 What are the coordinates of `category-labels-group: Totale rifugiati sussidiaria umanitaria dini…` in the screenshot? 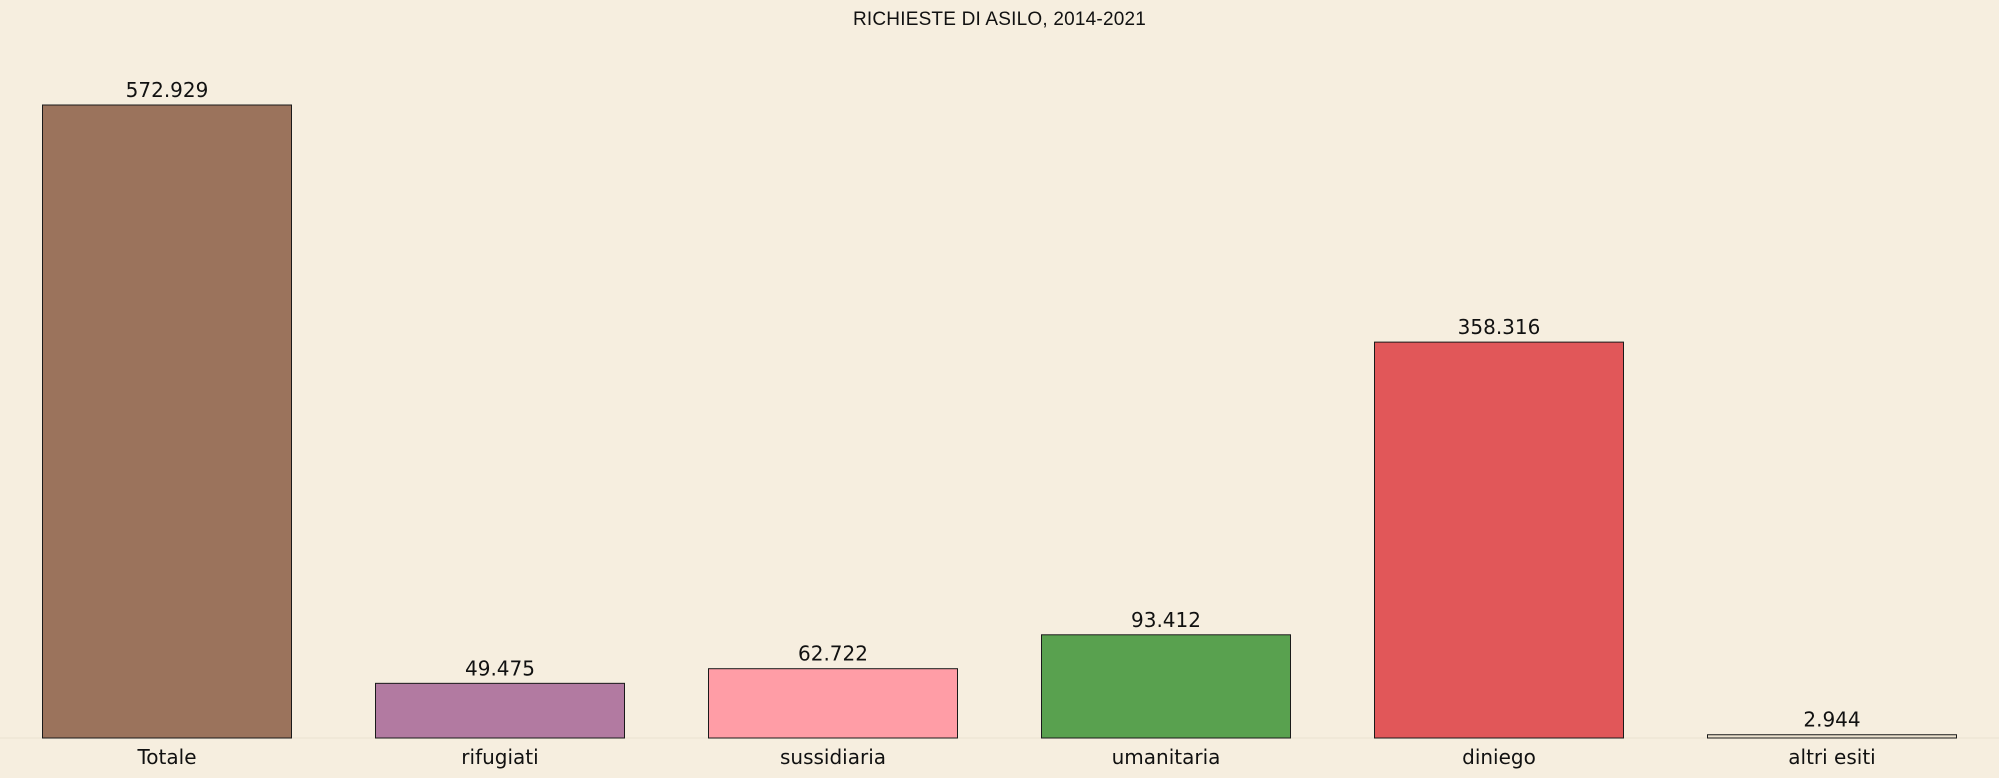 It's located at (1005, 757).